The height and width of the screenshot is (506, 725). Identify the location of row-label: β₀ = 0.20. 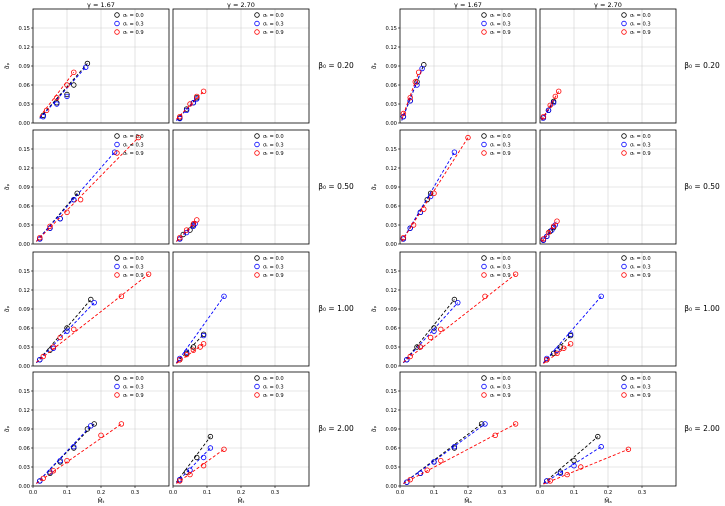
(702, 65).